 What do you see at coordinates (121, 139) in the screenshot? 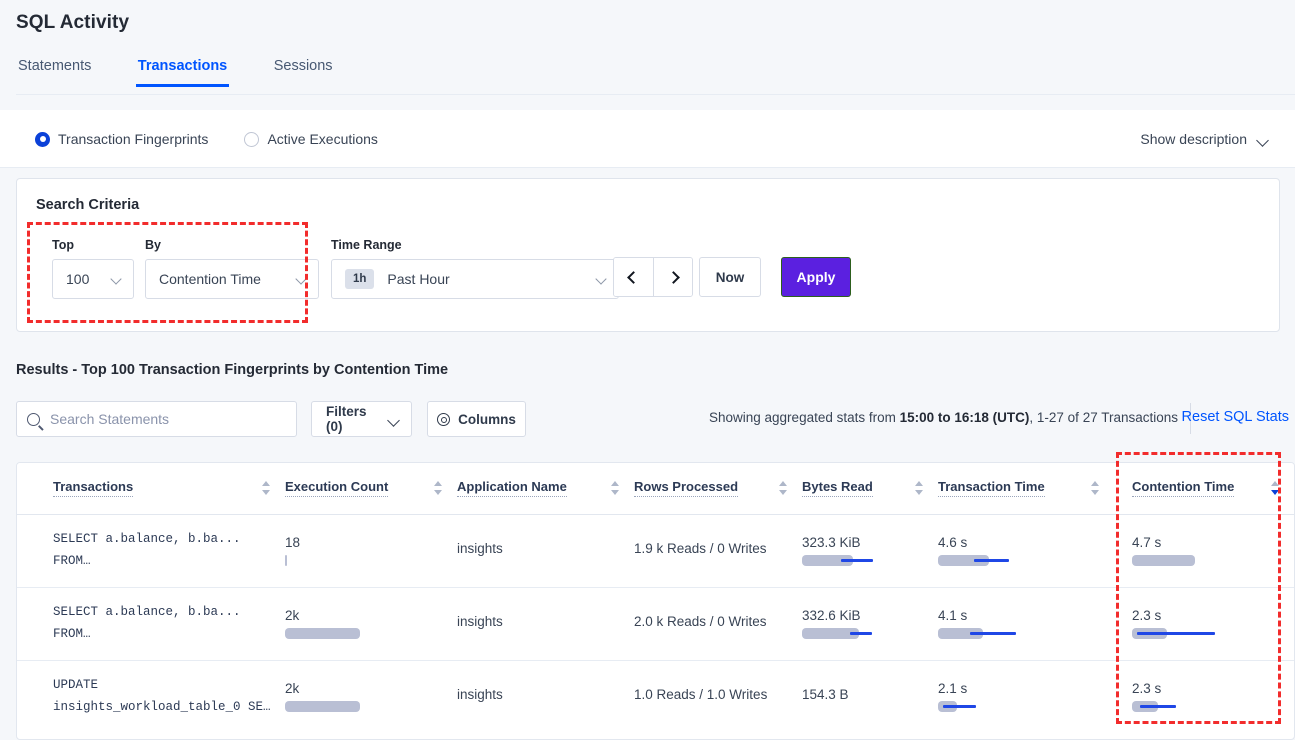
I see `radio-transaction-fingerprints: Transaction Fingerprints` at bounding box center [121, 139].